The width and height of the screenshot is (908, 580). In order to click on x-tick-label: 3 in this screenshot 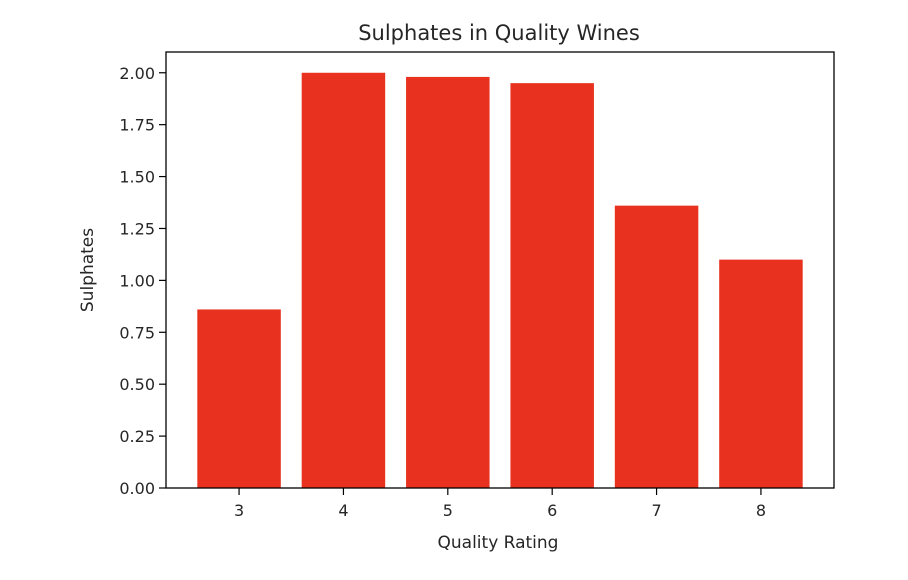, I will do `click(239, 510)`.